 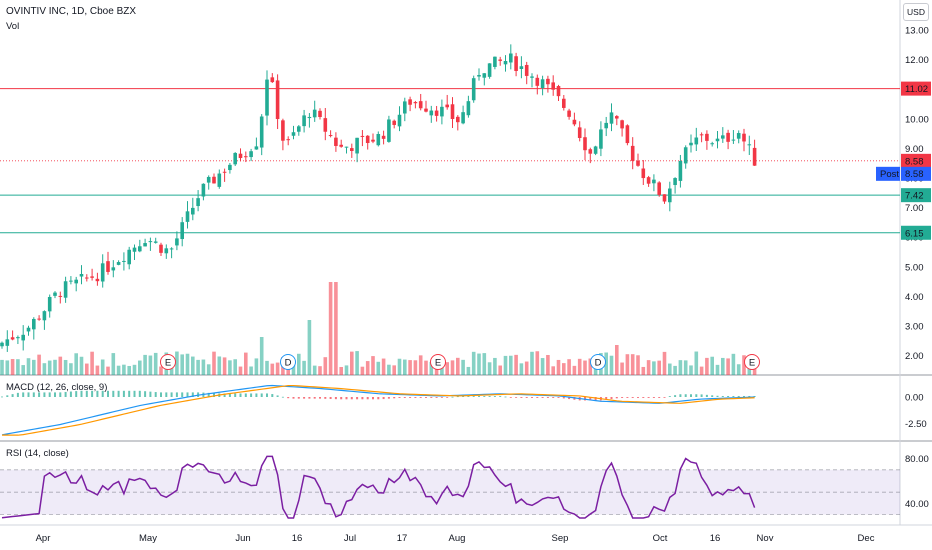 What do you see at coordinates (916, 173) in the screenshot?
I see `post-price-tag` at bounding box center [916, 173].